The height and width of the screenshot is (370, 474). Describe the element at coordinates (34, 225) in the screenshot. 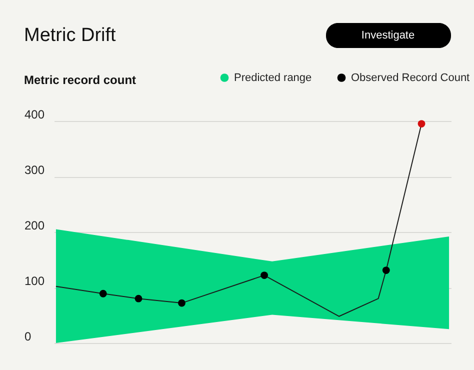

I see `y-tick-label: 200` at that location.